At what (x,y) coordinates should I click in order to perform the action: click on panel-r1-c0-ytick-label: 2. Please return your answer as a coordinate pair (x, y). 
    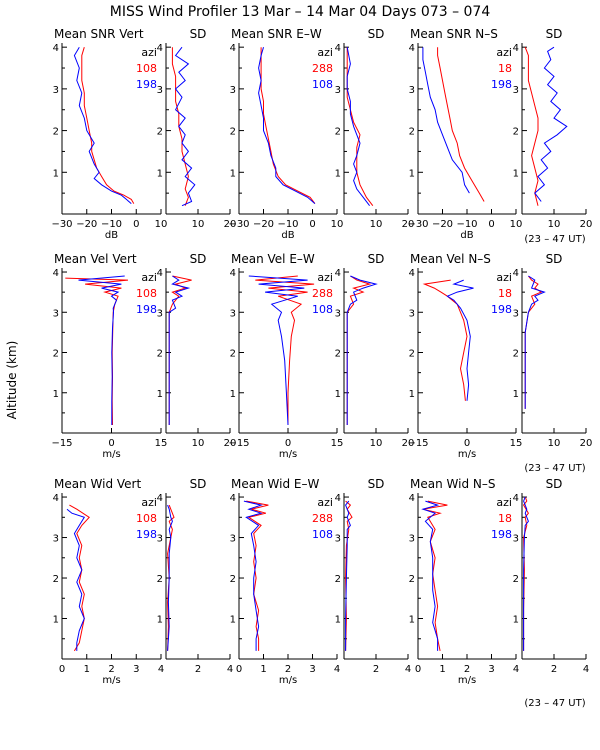
    Looking at the image, I should click on (56, 354).